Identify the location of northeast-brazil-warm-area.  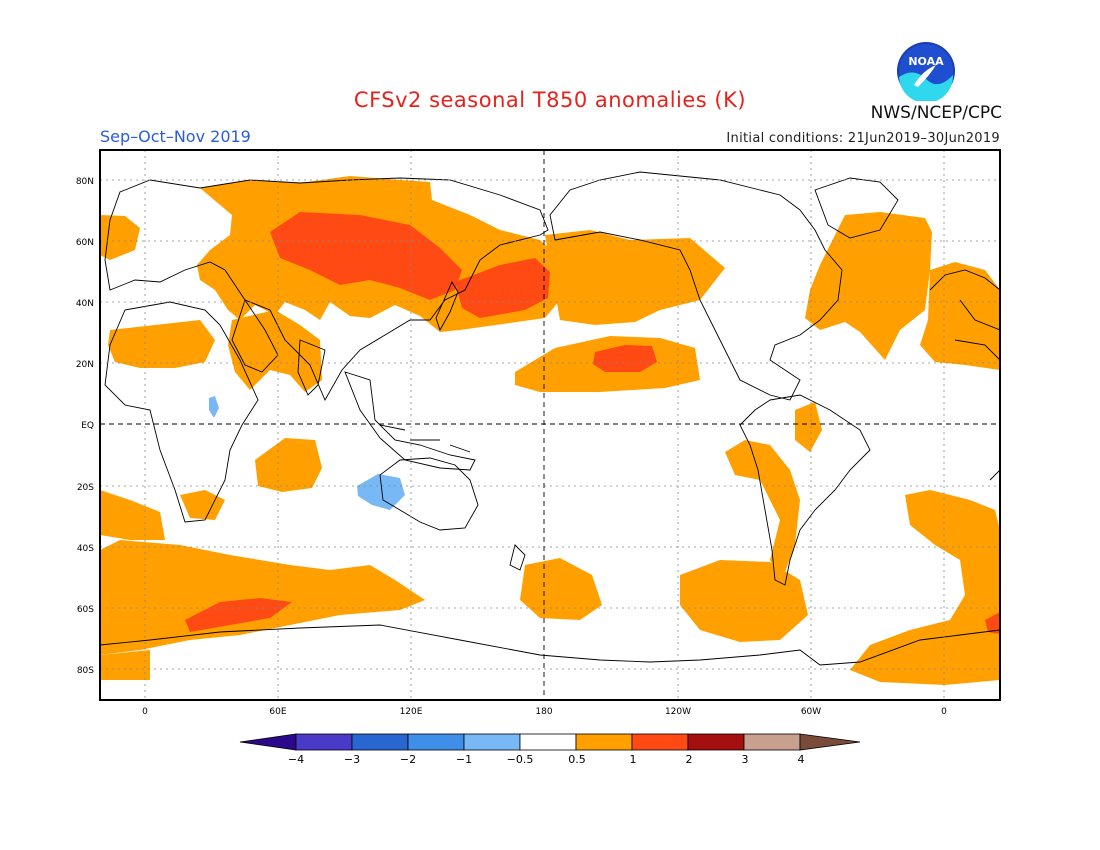
(808, 427).